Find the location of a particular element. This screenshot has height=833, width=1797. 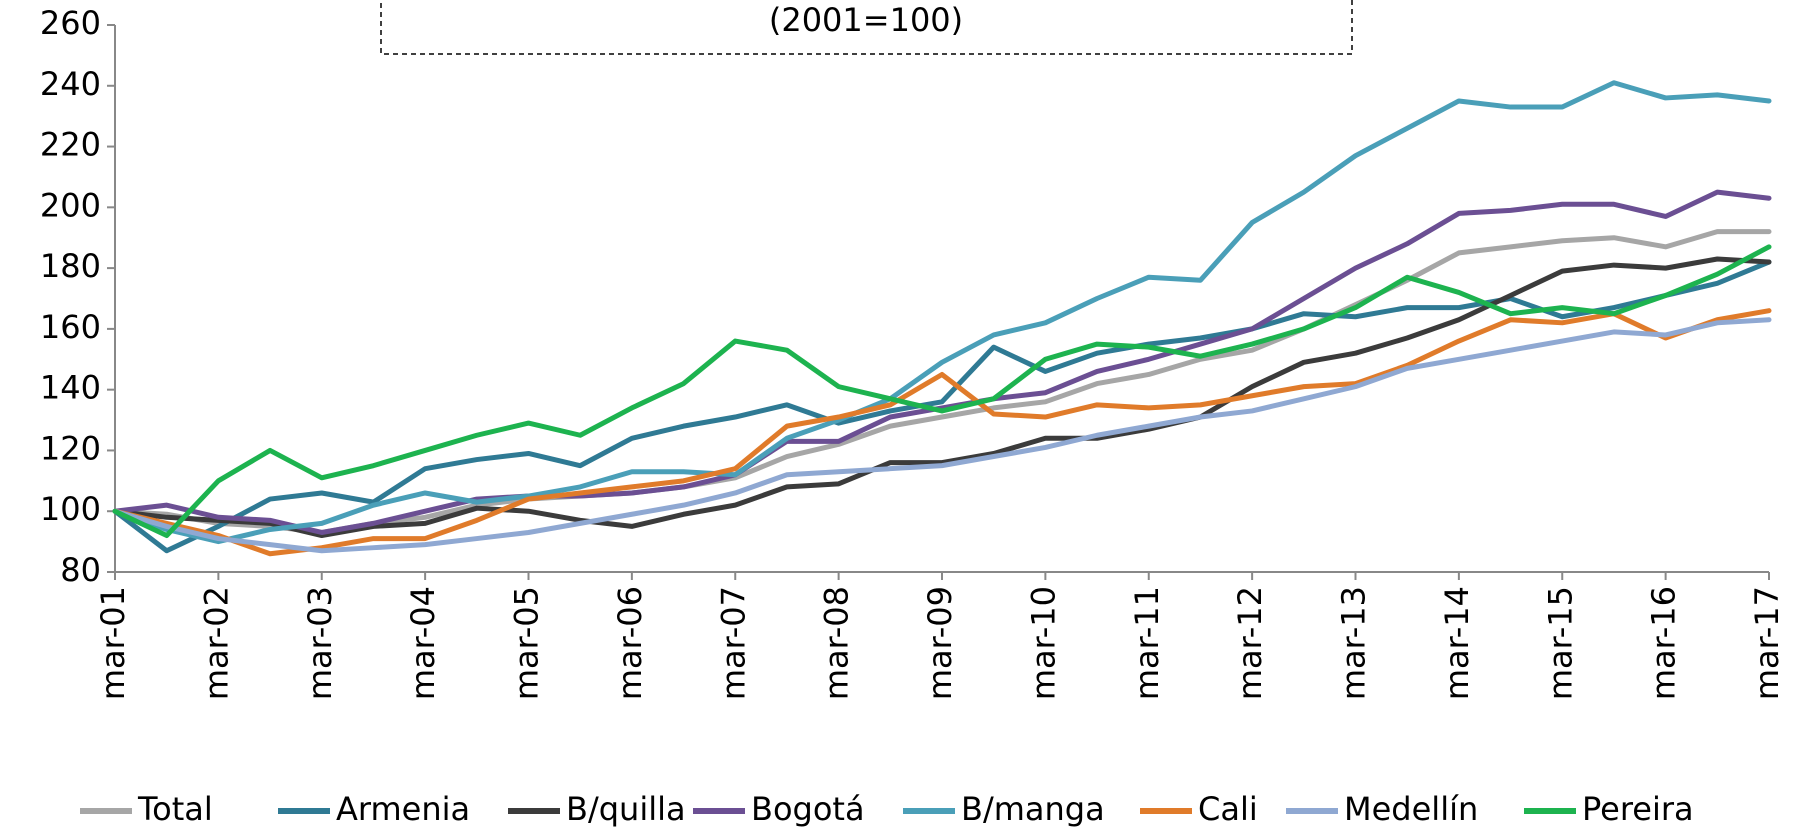

x-tick-label: mar-14 is located at coordinates (1457, 643).